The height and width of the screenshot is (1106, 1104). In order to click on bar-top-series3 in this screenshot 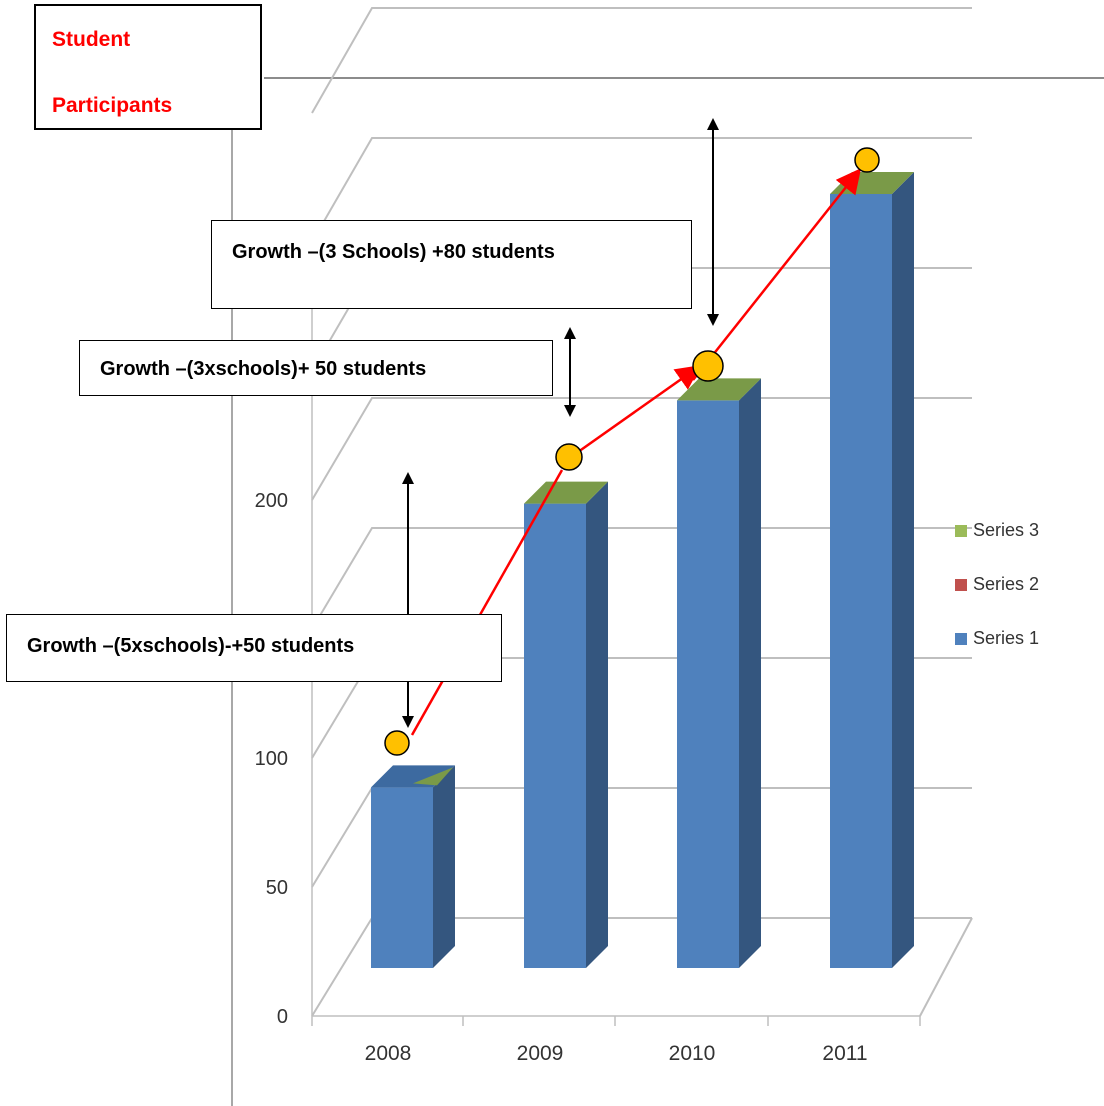, I will do `click(433, 776)`.